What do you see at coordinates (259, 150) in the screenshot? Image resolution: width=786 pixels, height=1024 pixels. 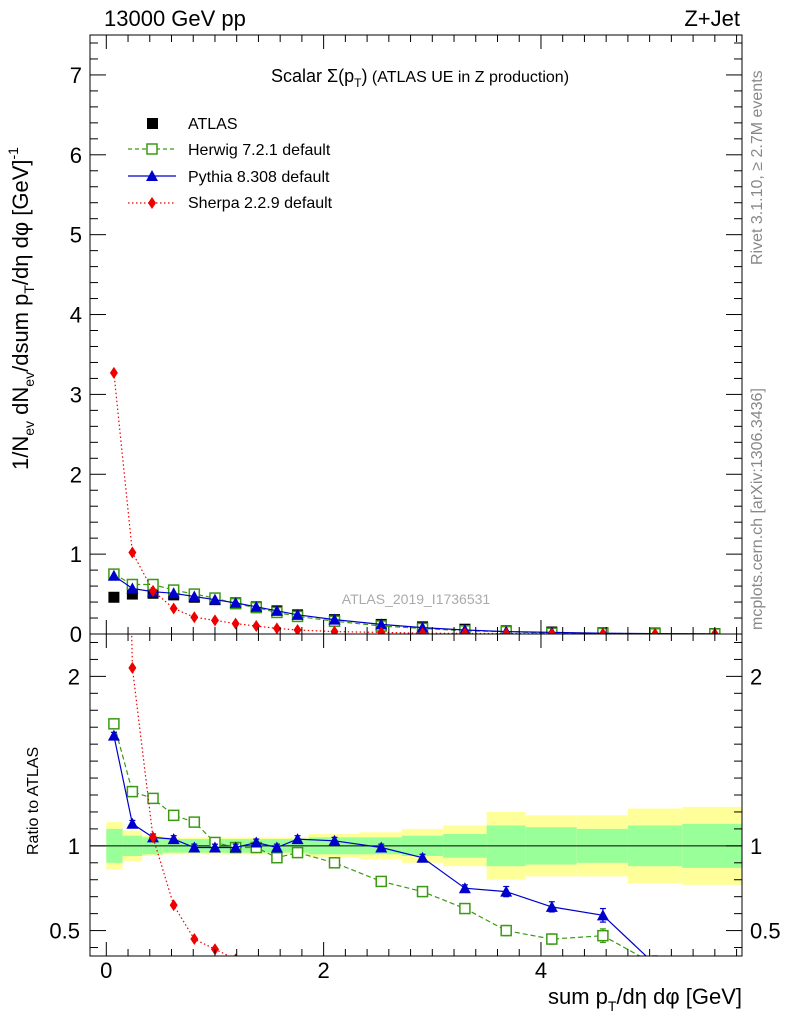 I see `legend-herwig-label: Herwig 7.2.1 default` at bounding box center [259, 150].